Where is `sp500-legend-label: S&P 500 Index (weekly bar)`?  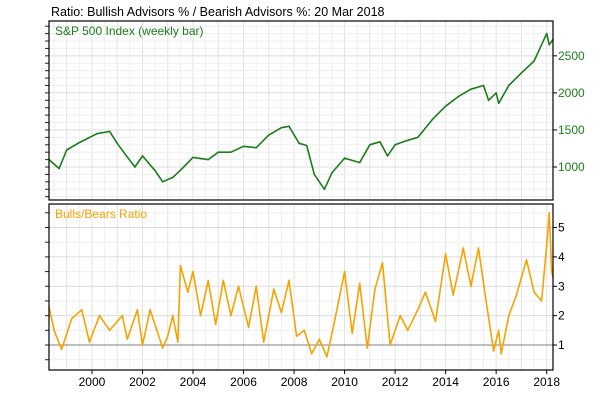
sp500-legend-label: S&P 500 Index (weekly bar) is located at coordinates (129, 31).